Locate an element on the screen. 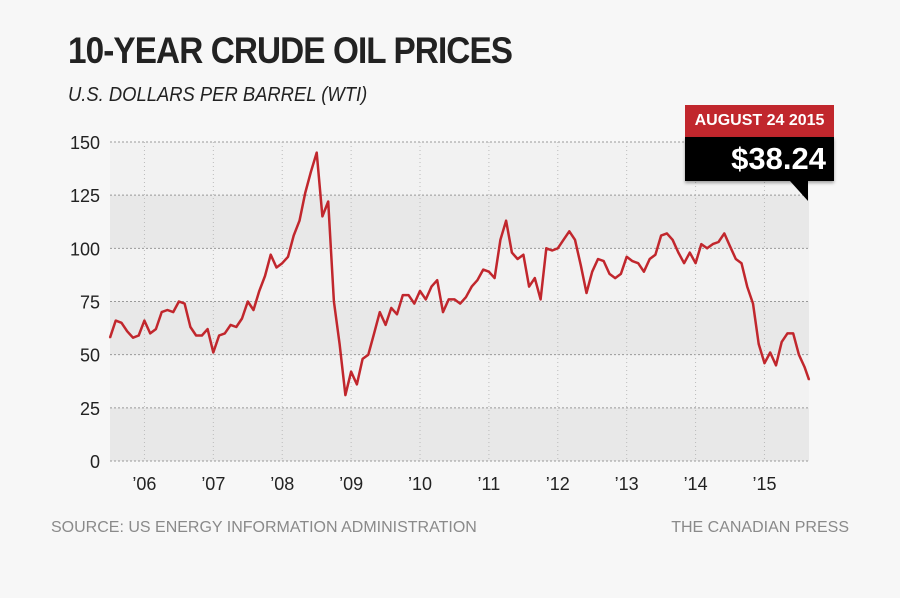  latest-price-callout: AUGUST 24 2015 $38.24 is located at coordinates (759, 143).